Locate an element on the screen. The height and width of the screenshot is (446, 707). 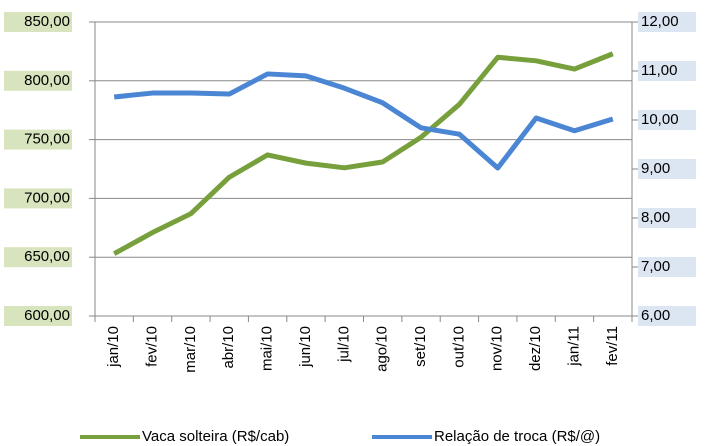
x-tick-label: abr/10 is located at coordinates (228, 347).